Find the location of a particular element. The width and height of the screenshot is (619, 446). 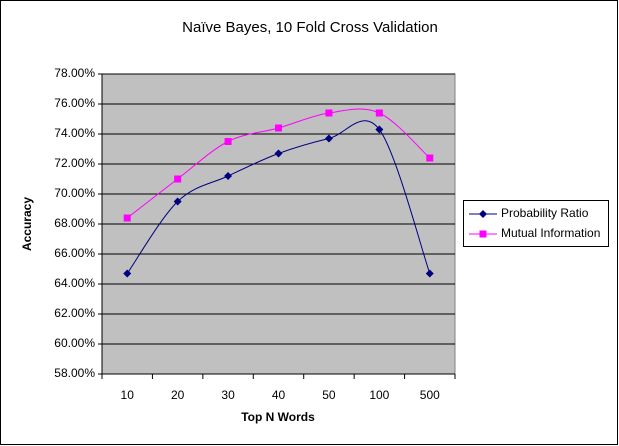

x-tick-label: 10 is located at coordinates (128, 395).